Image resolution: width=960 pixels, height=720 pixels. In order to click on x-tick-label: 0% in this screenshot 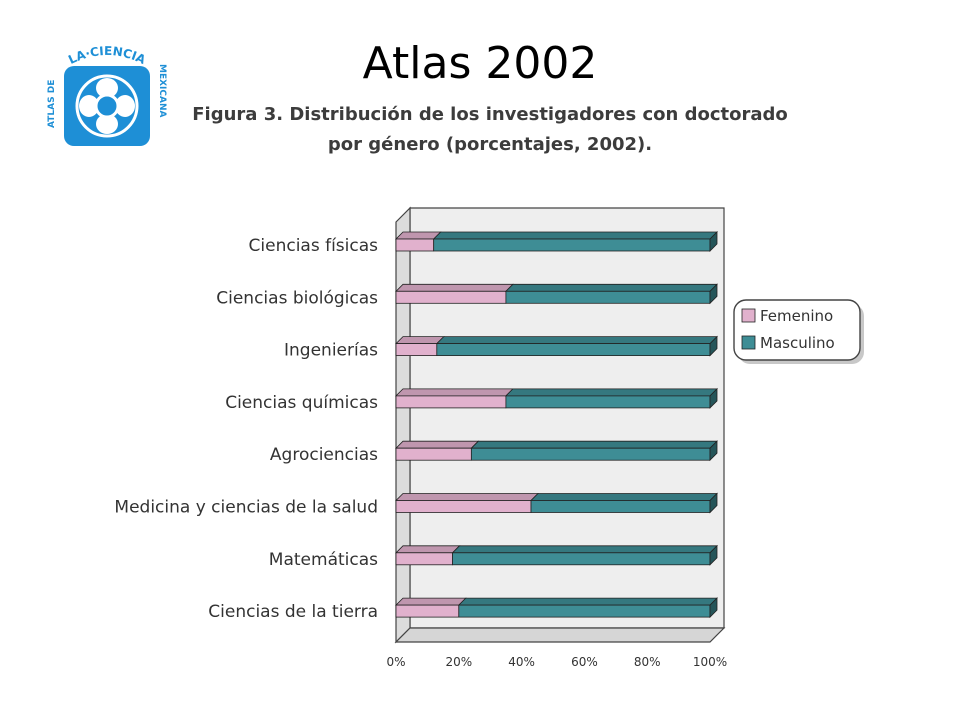, I will do `click(395, 662)`.